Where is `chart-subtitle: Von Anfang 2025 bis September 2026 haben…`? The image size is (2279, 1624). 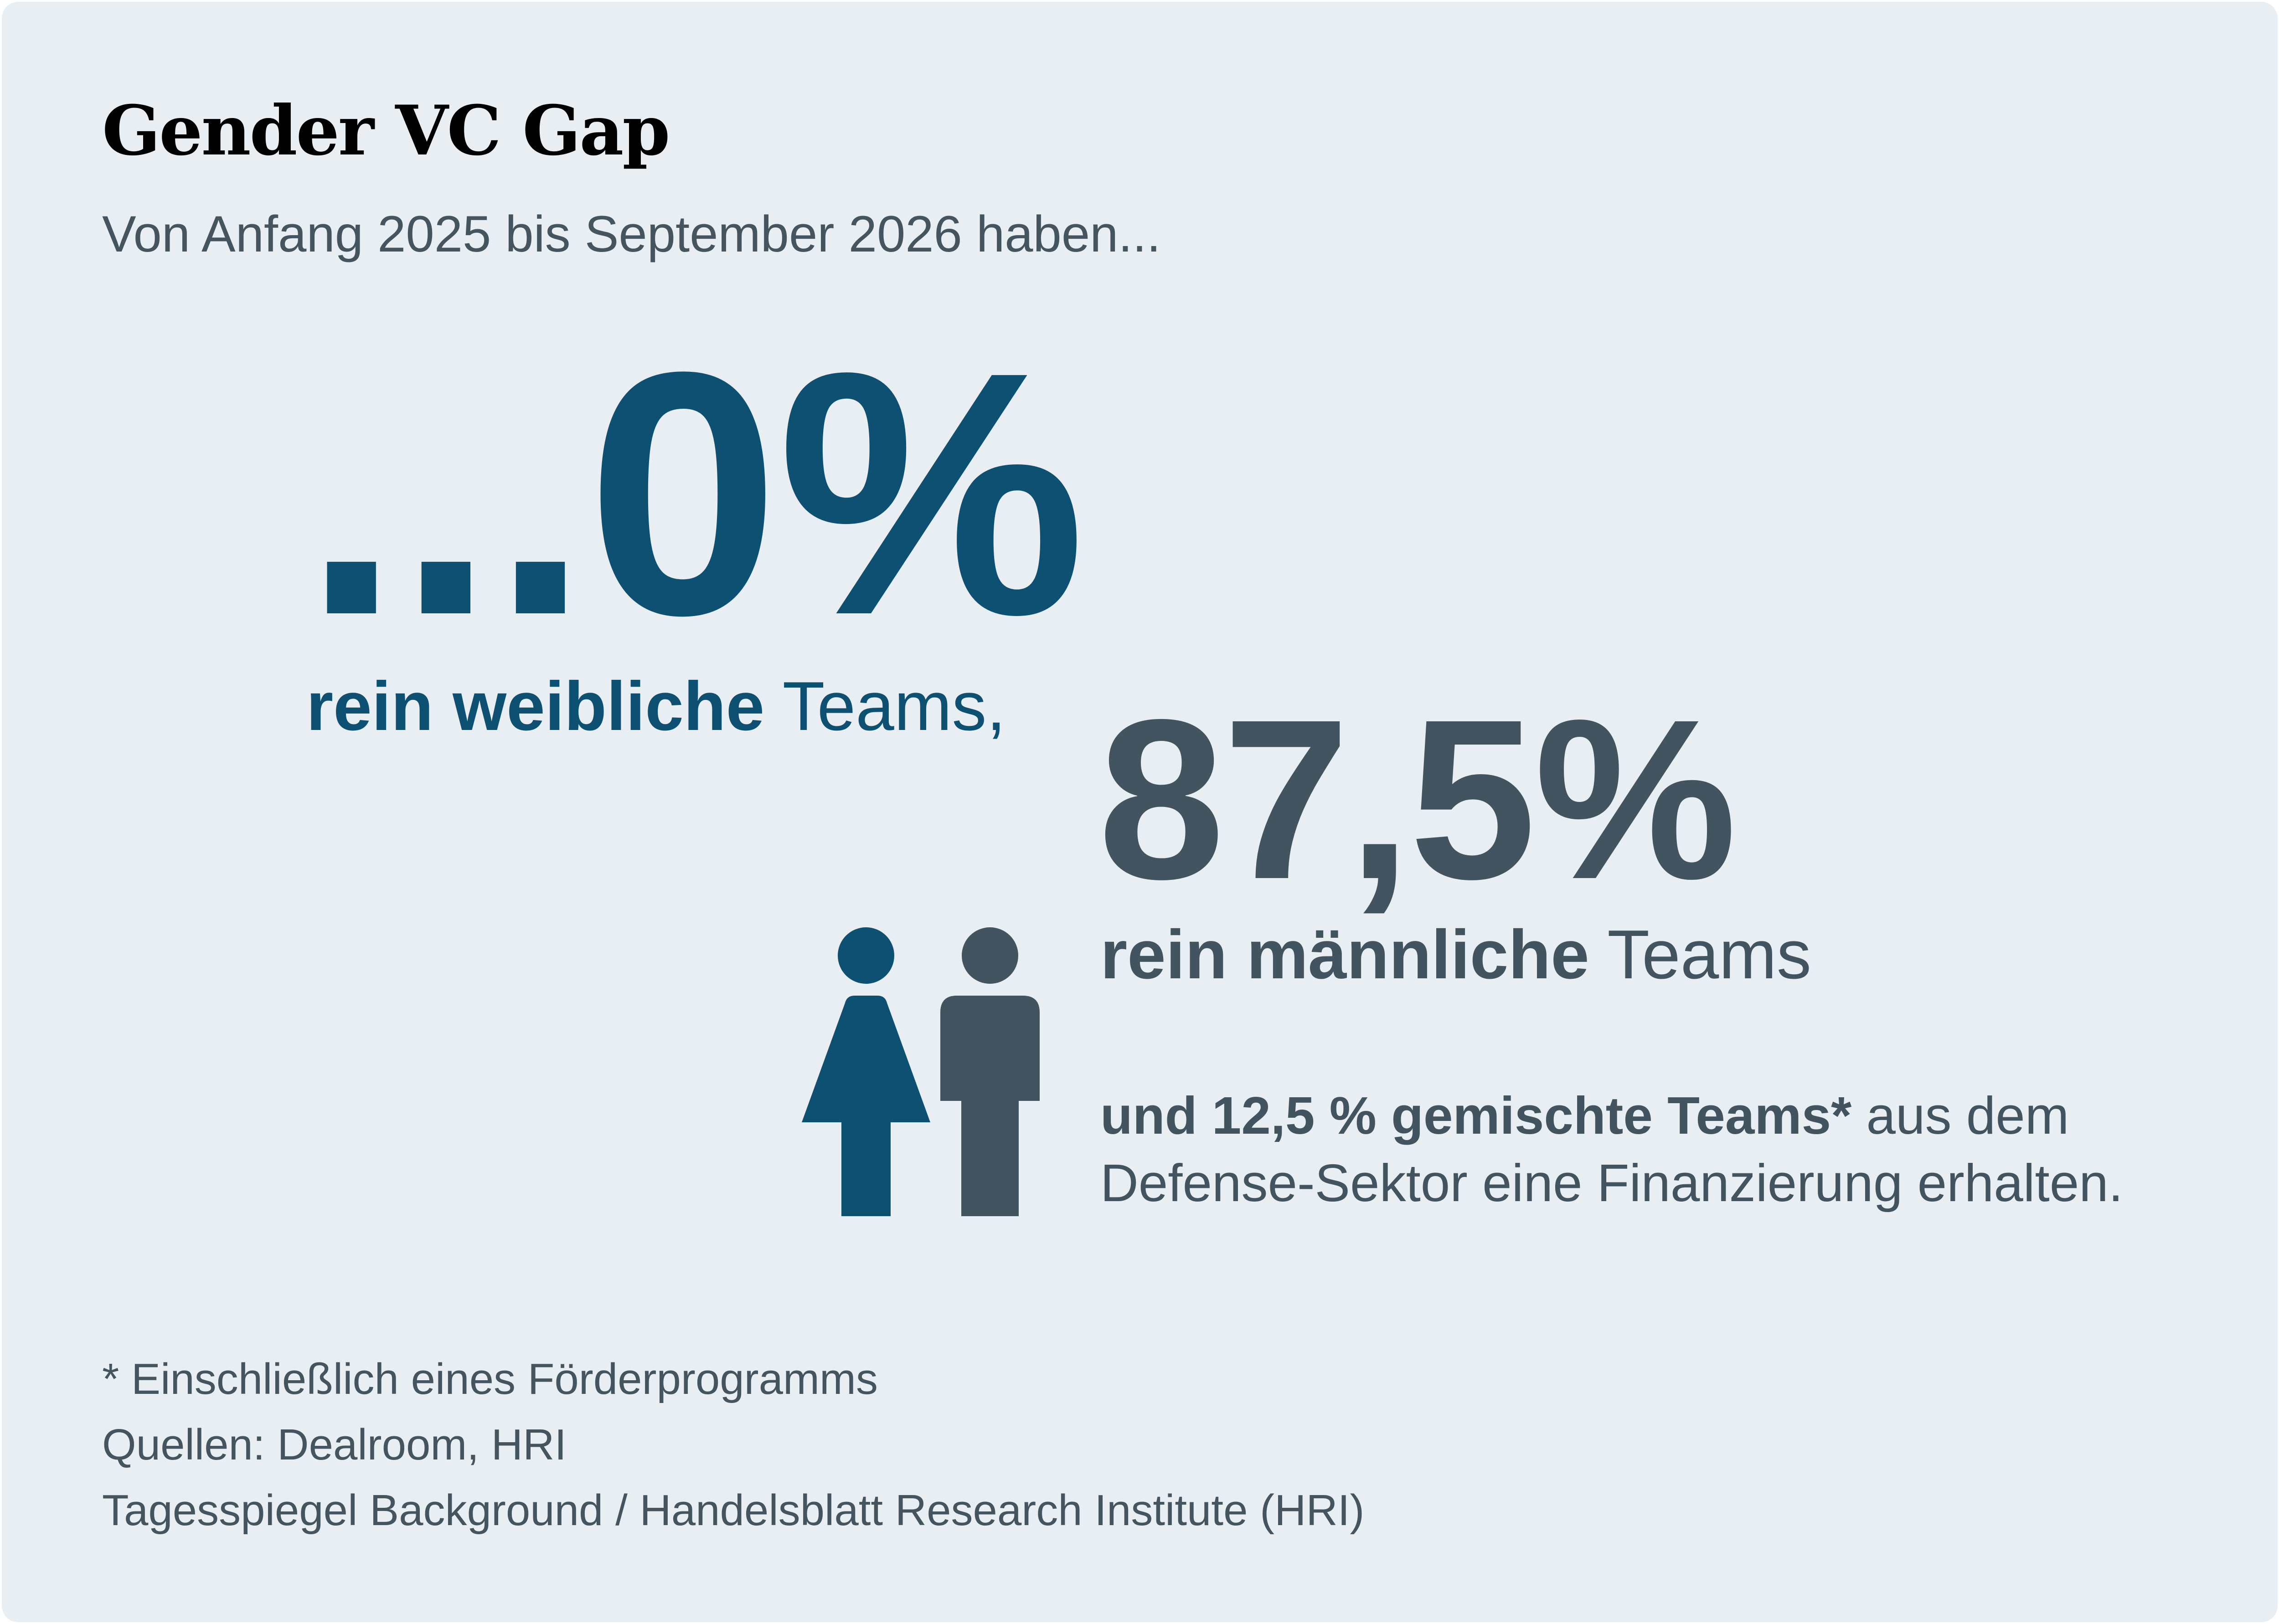 chart-subtitle: Von Anfang 2025 bis September 2026 haben… is located at coordinates (631, 234).